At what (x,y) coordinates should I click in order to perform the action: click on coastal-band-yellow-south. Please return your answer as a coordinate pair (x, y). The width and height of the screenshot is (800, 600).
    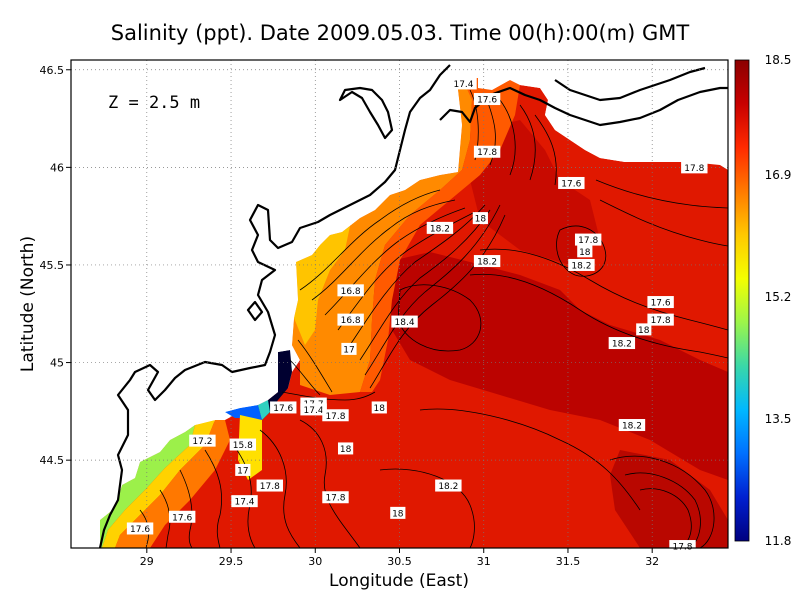
    Looking at the image, I should click on (158, 484).